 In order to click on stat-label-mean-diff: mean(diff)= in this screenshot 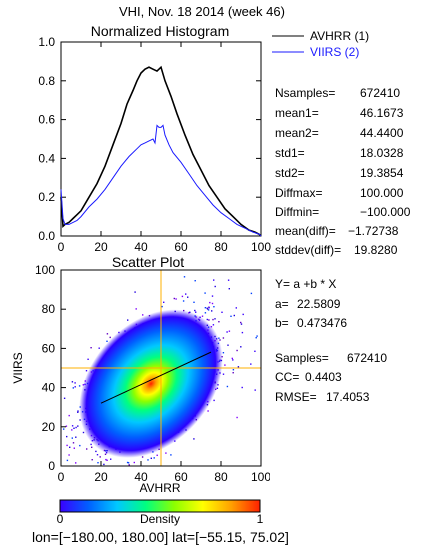, I will do `click(305, 231)`.